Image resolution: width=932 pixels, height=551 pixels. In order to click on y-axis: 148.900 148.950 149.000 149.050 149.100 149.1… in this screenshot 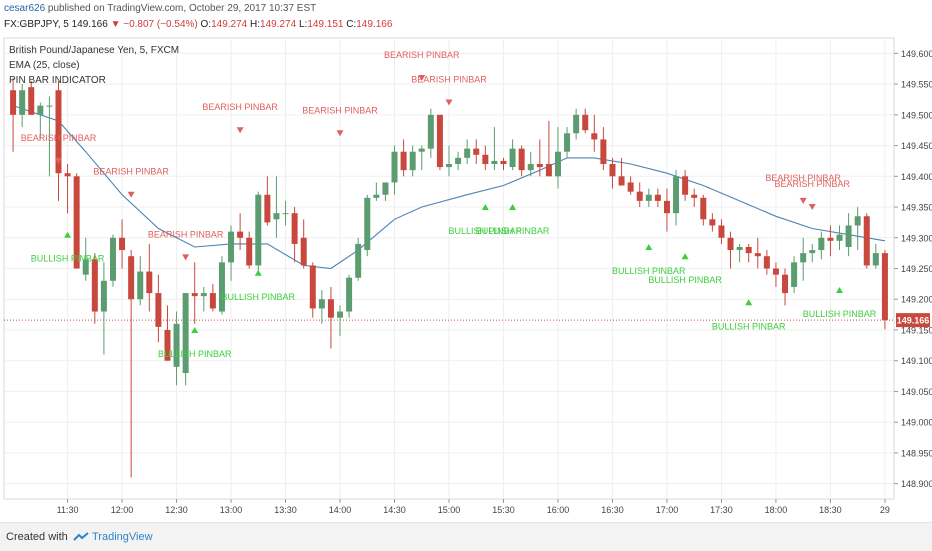, I will do `click(913, 269)`.